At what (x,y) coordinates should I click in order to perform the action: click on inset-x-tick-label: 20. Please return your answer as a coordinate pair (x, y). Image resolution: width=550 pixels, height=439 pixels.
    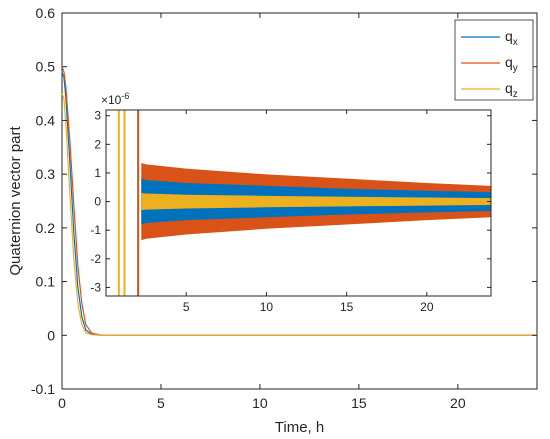
    Looking at the image, I should click on (427, 307).